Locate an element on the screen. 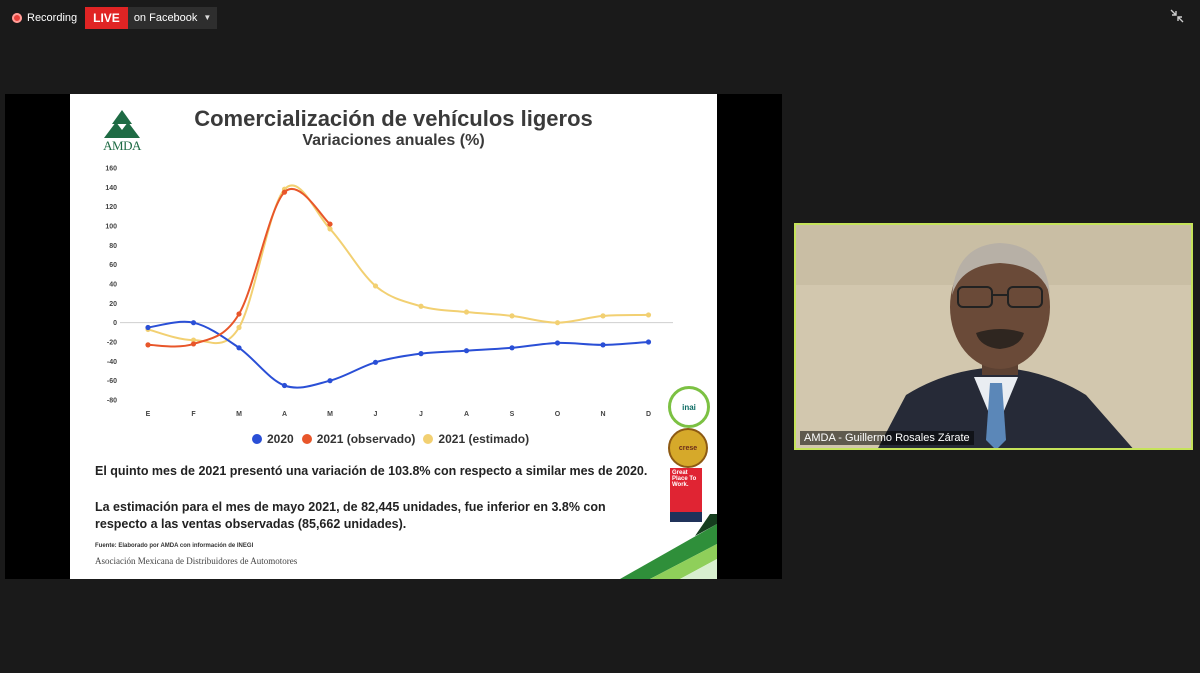 The height and width of the screenshot is (673, 1200). x-tick-label: D is located at coordinates (648, 414).